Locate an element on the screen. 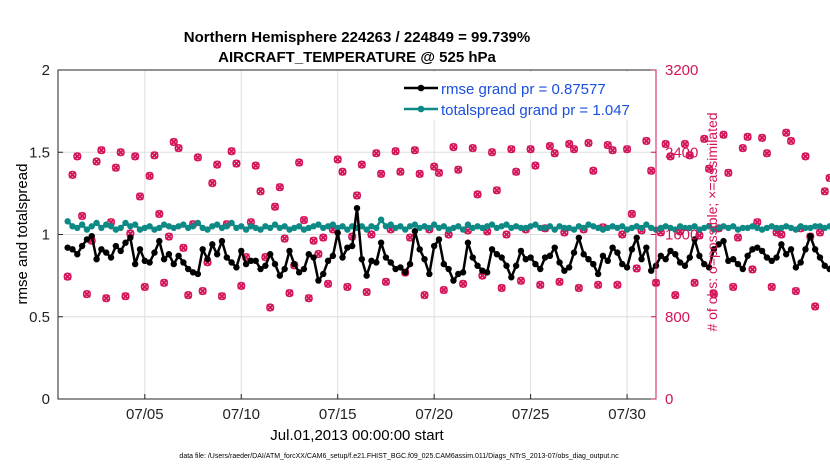  y-tick-label: 0 is located at coordinates (46, 399).